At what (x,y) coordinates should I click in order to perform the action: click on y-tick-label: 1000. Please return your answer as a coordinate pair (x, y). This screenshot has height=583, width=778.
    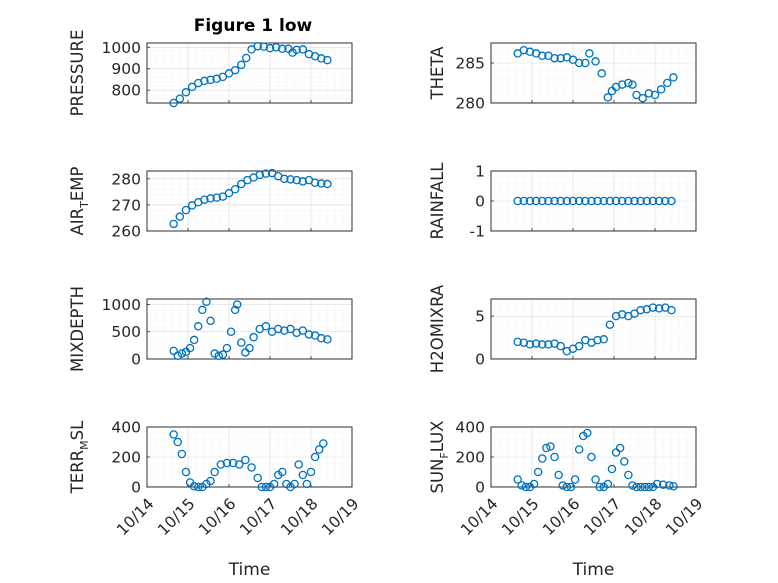
    Looking at the image, I should click on (121, 48).